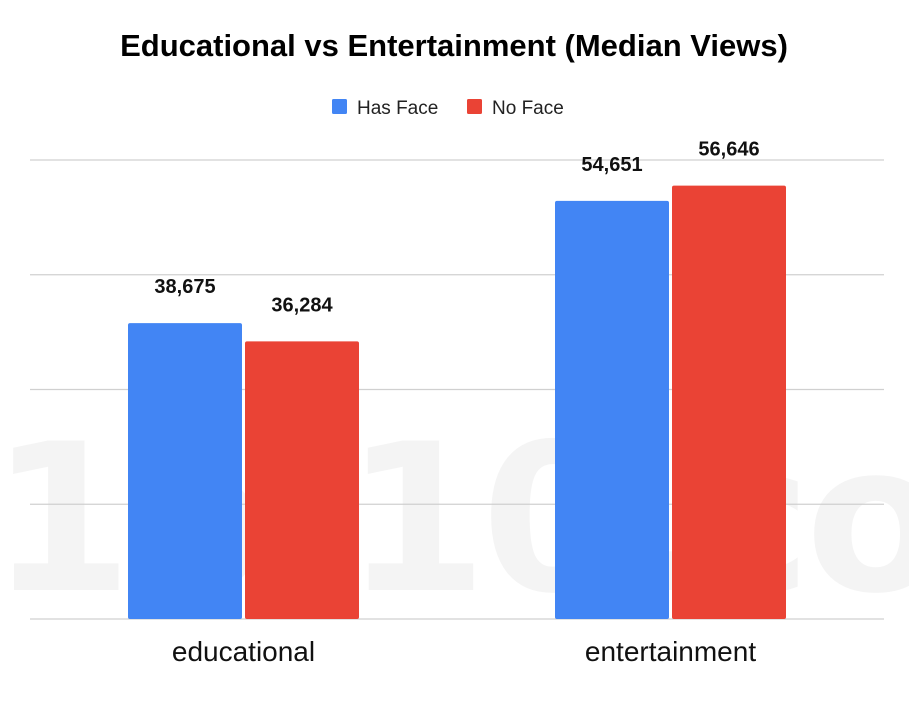 This screenshot has width=909, height=708. I want to click on data-label: 36,284, so click(302, 305).